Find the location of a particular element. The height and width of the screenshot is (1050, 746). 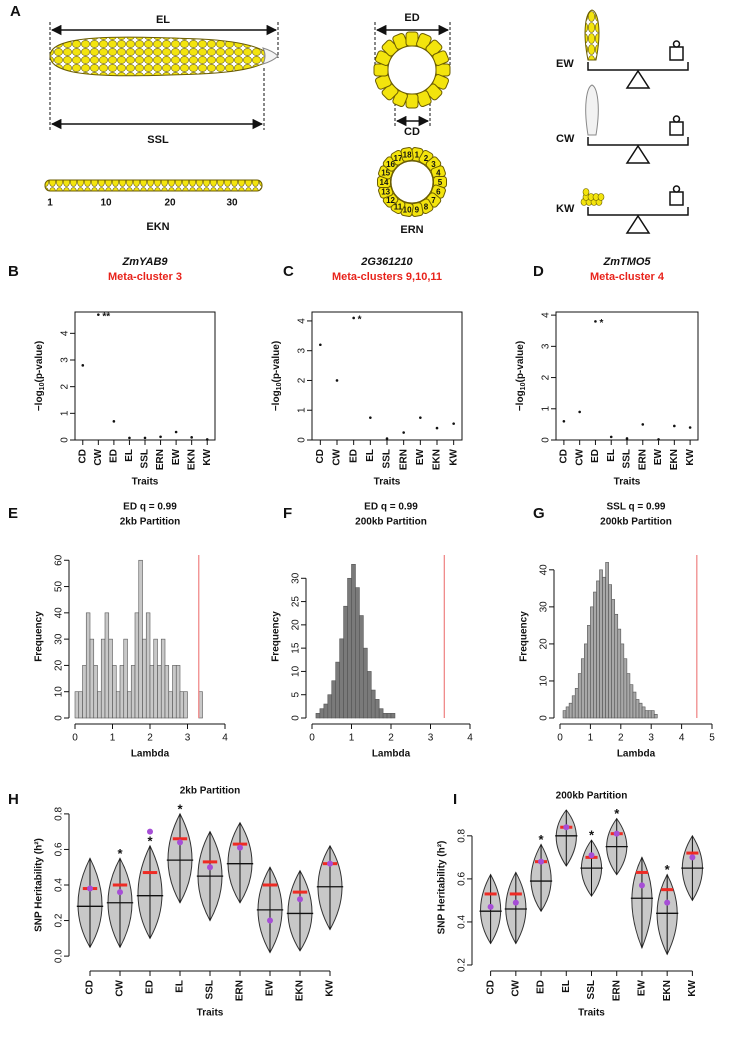

label: CW is located at coordinates (565, 139).